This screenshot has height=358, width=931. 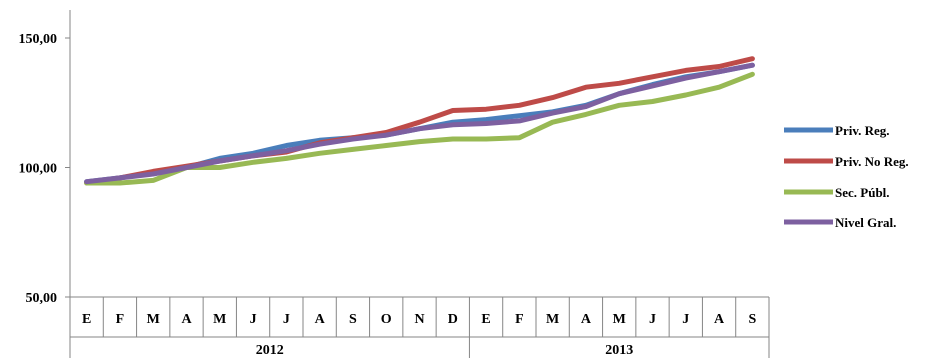 I want to click on y-tick-label: 150,00, so click(x=38, y=39).